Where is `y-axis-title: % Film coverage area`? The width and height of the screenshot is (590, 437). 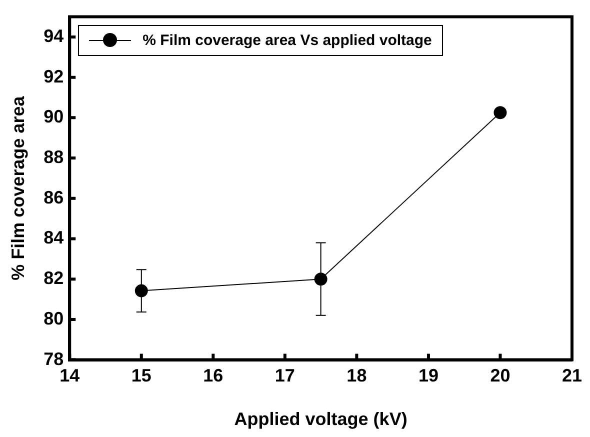 y-axis-title: % Film coverage area is located at coordinates (18, 187).